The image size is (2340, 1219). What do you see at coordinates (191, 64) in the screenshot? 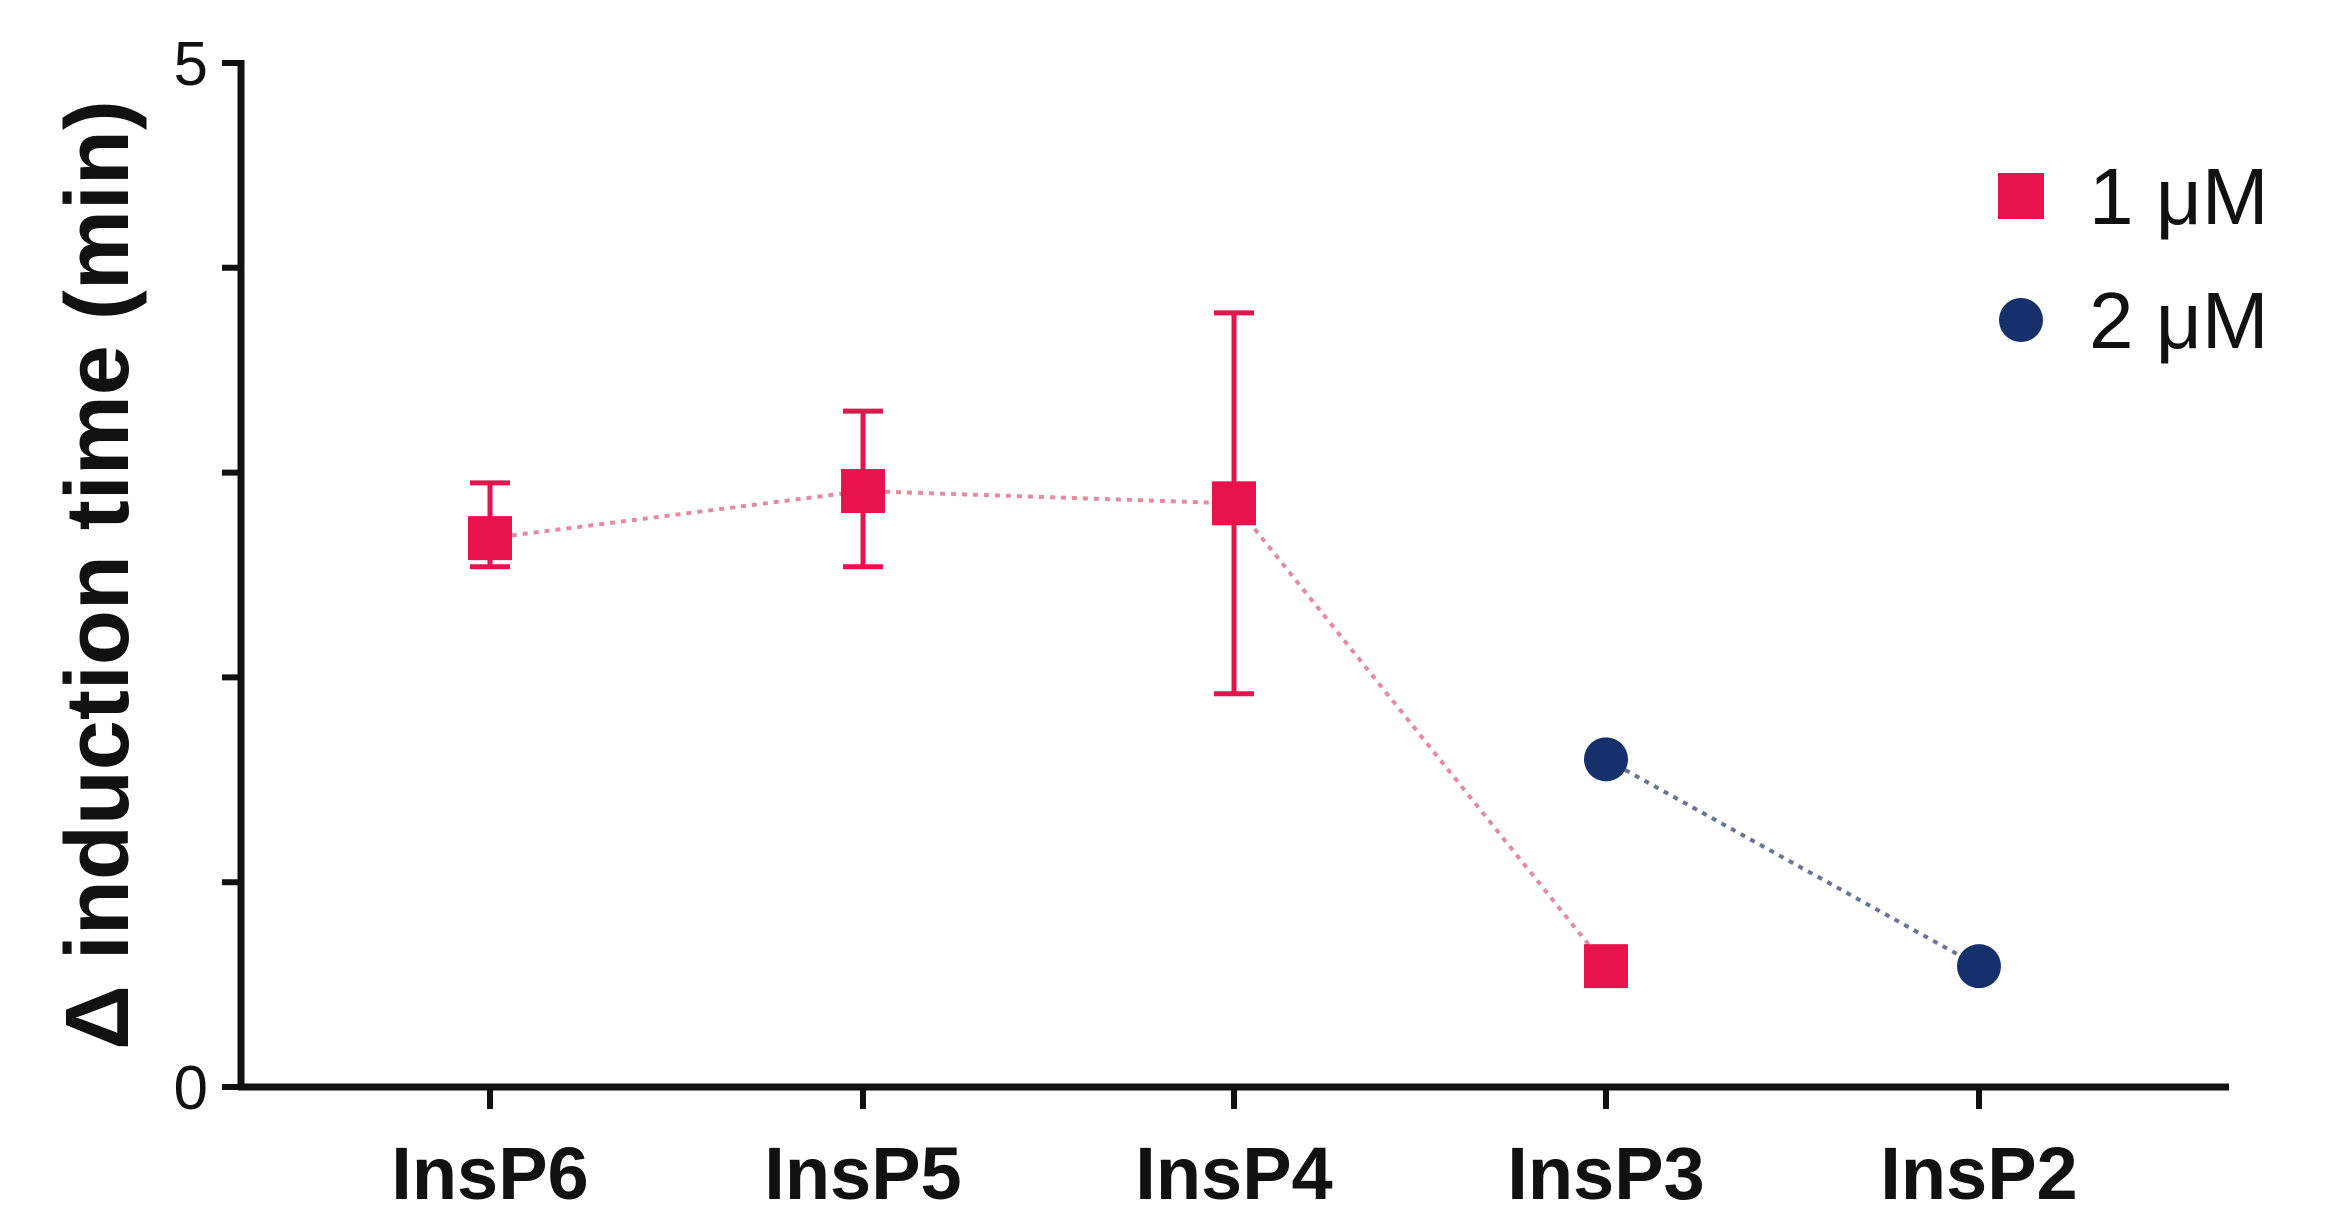
I see `y-tick-label: 5` at bounding box center [191, 64].